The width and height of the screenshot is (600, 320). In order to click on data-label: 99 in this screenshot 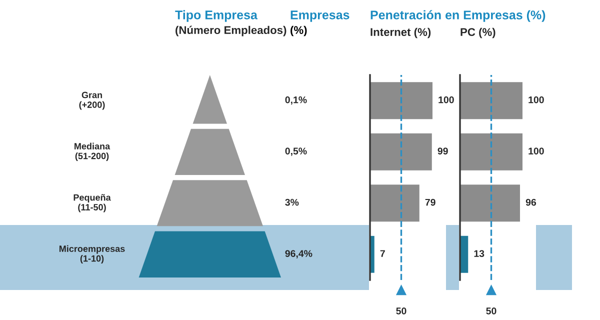, I will do `click(443, 151)`.